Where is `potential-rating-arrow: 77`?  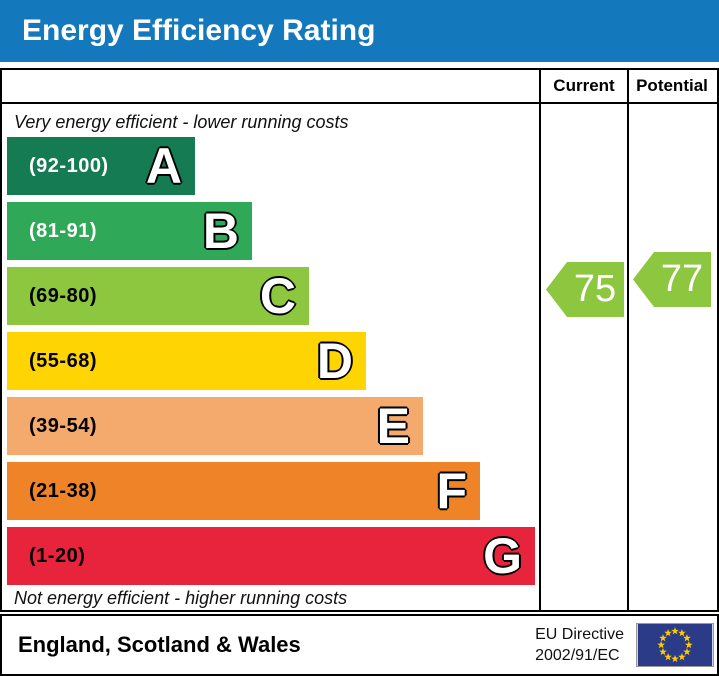
potential-rating-arrow: 77 is located at coordinates (672, 279).